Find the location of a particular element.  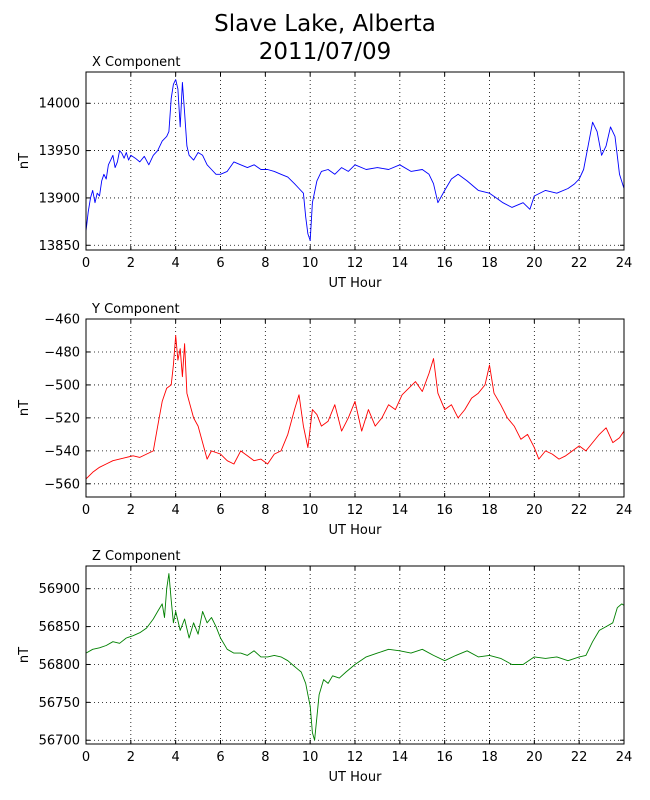

y-tick-label: 56750 is located at coordinates (59, 703).